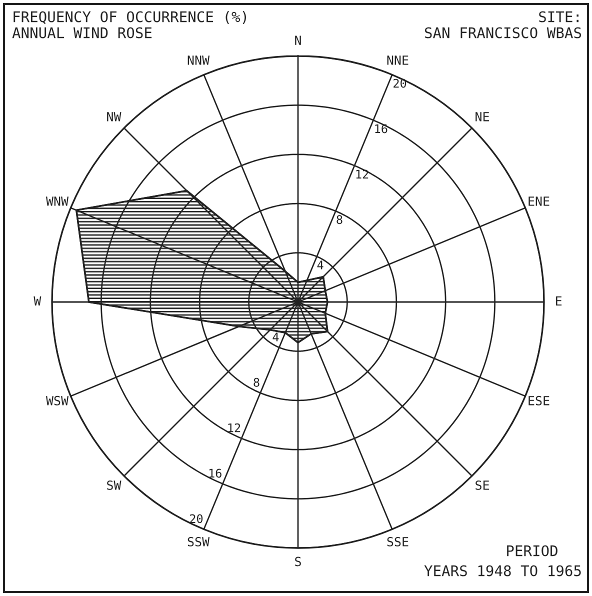  Describe the element at coordinates (57, 201) in the screenshot. I see `spoke-label: WNW` at that location.